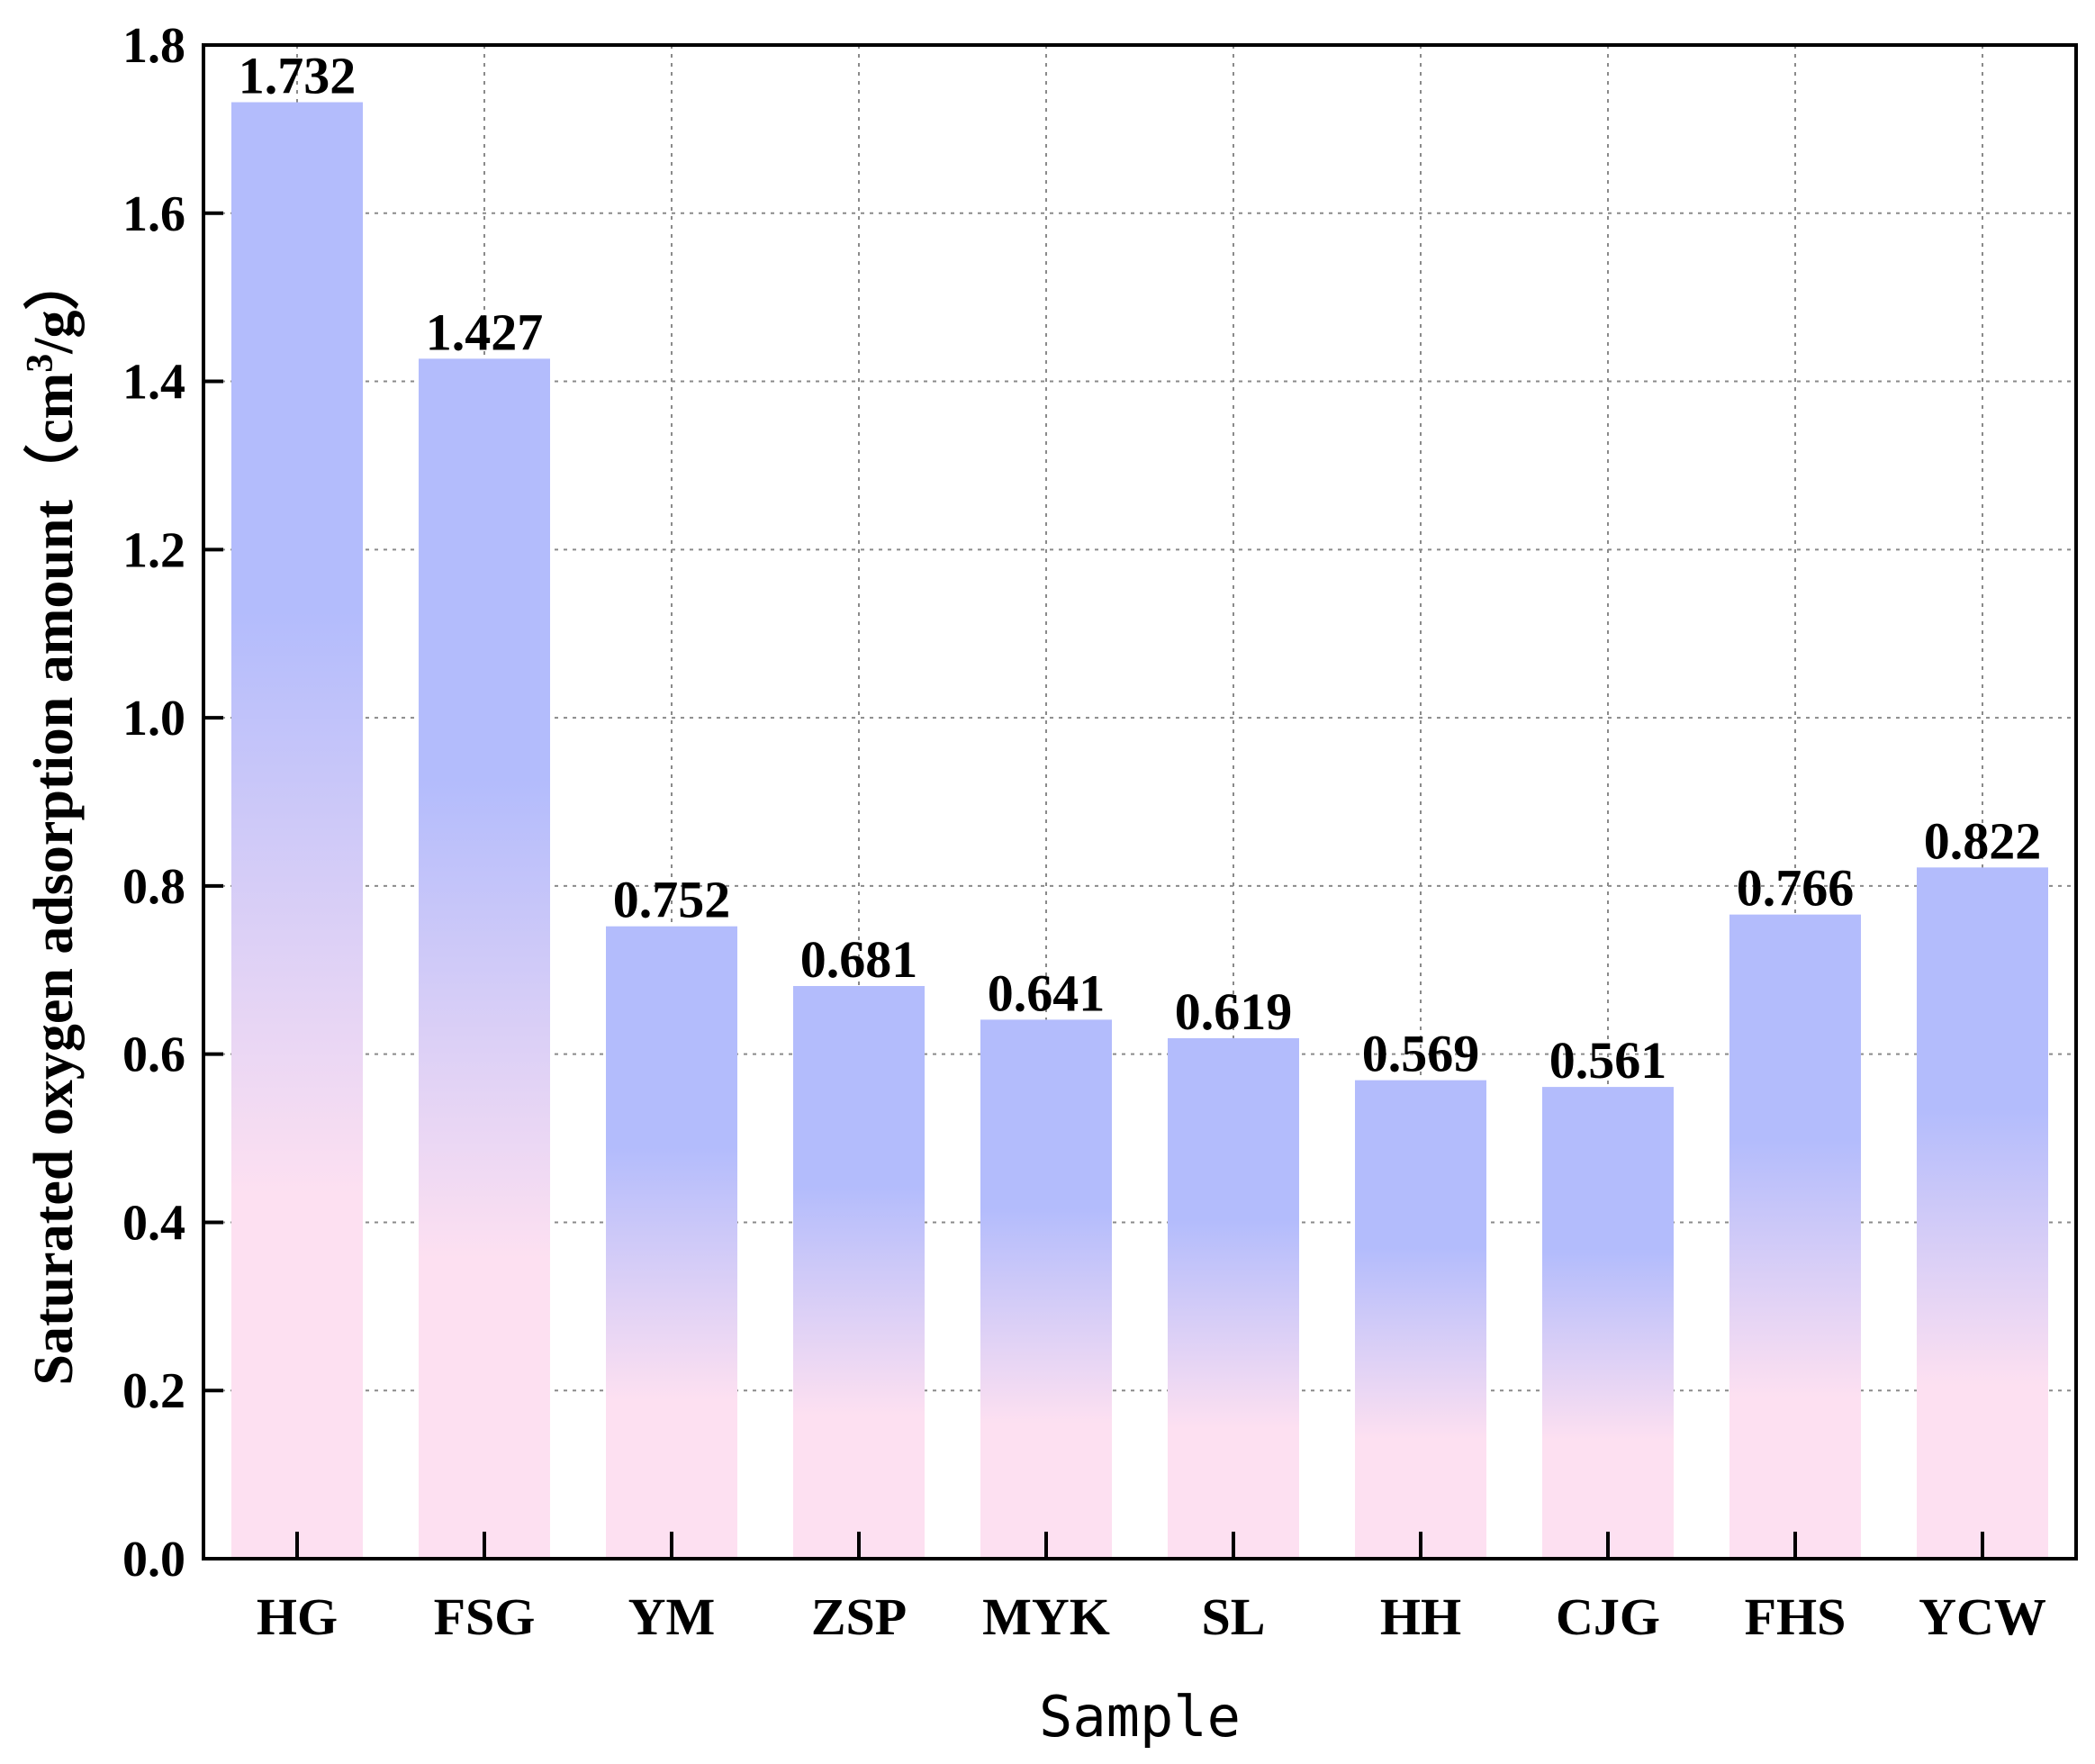 This screenshot has width=2095, height=1764. I want to click on data-label-hg: 1.732, so click(298, 76).